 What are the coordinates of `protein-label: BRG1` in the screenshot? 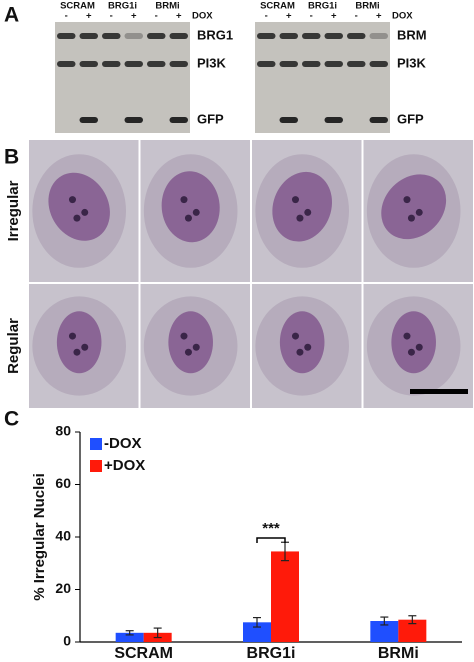 It's located at (215, 34).